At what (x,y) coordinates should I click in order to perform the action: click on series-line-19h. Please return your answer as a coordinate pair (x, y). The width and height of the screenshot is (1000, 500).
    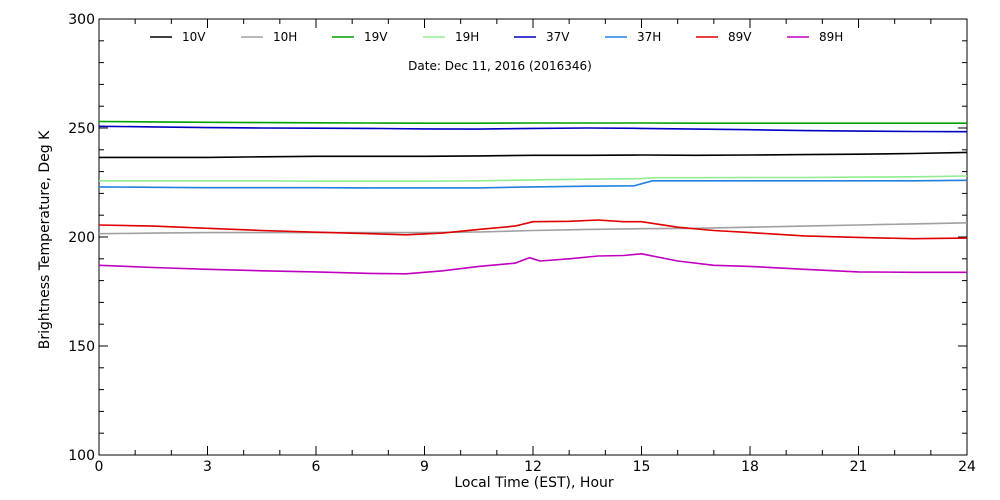
    Looking at the image, I should click on (533, 178).